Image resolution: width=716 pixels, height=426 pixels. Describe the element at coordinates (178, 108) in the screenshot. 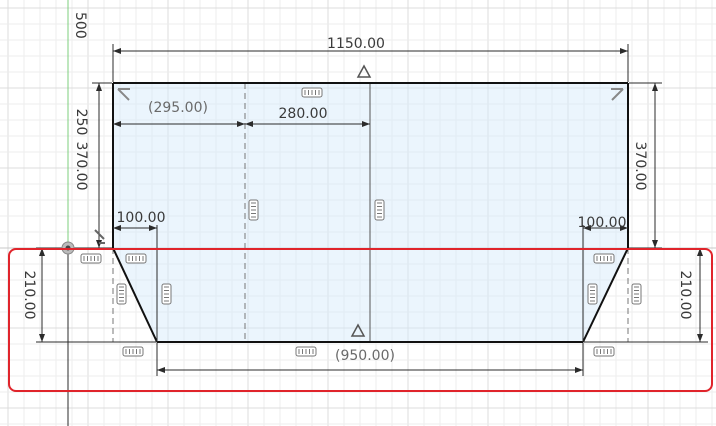

I see `dimension-left-ref-width-label: (295.00)` at that location.